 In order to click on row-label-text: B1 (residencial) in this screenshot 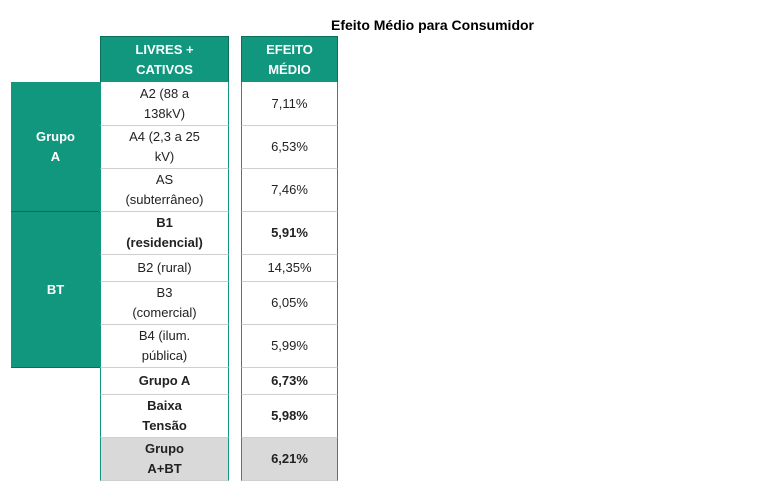, I will do `click(164, 232)`.